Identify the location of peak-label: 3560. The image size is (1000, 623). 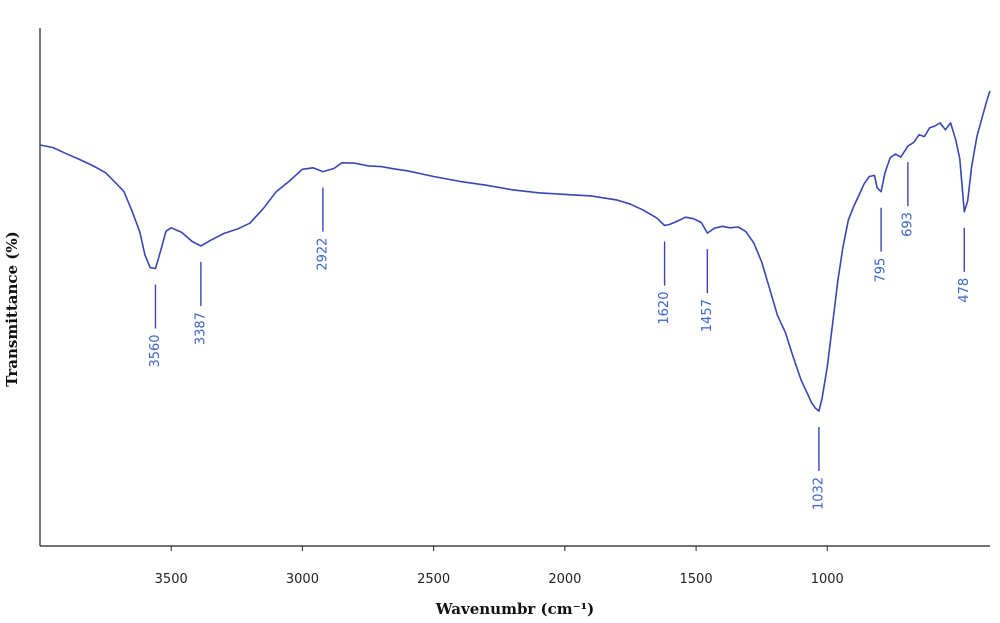
(155, 350).